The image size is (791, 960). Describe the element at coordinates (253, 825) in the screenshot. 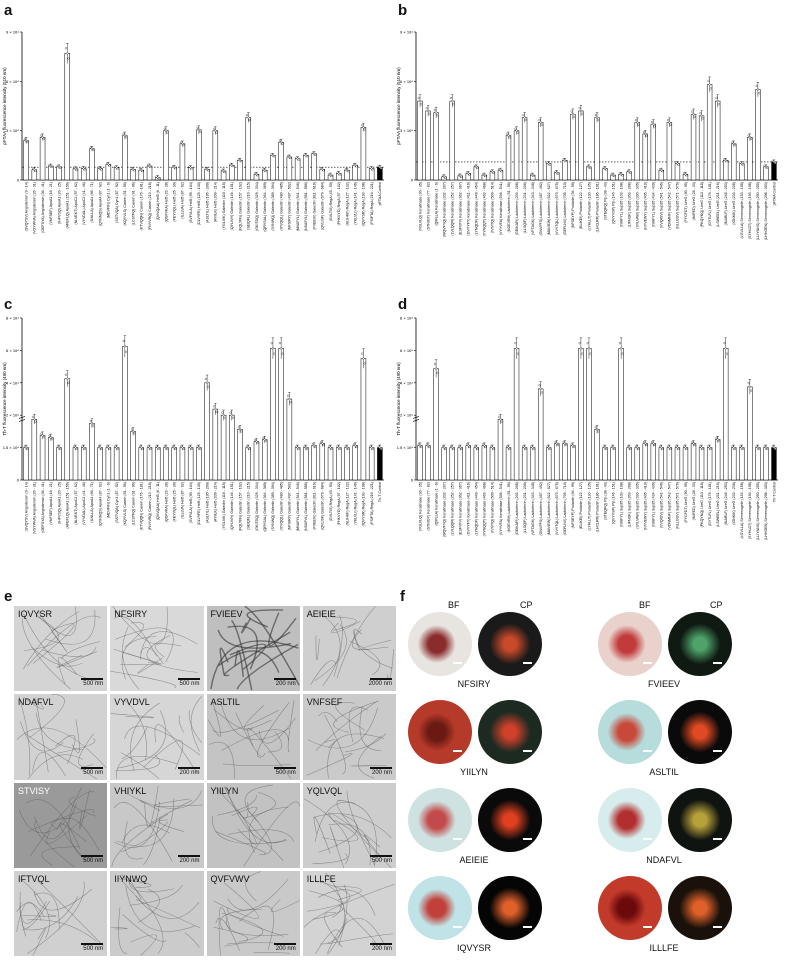

I see `tem-image: YIILYN` at that location.